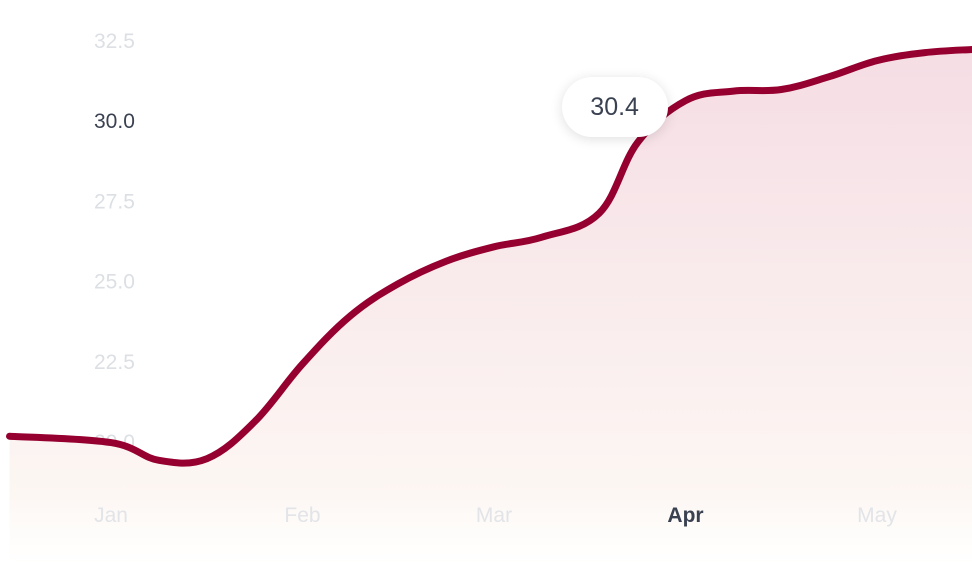 The image size is (972, 582). I want to click on y-tick-label: 27.5, so click(114, 201).